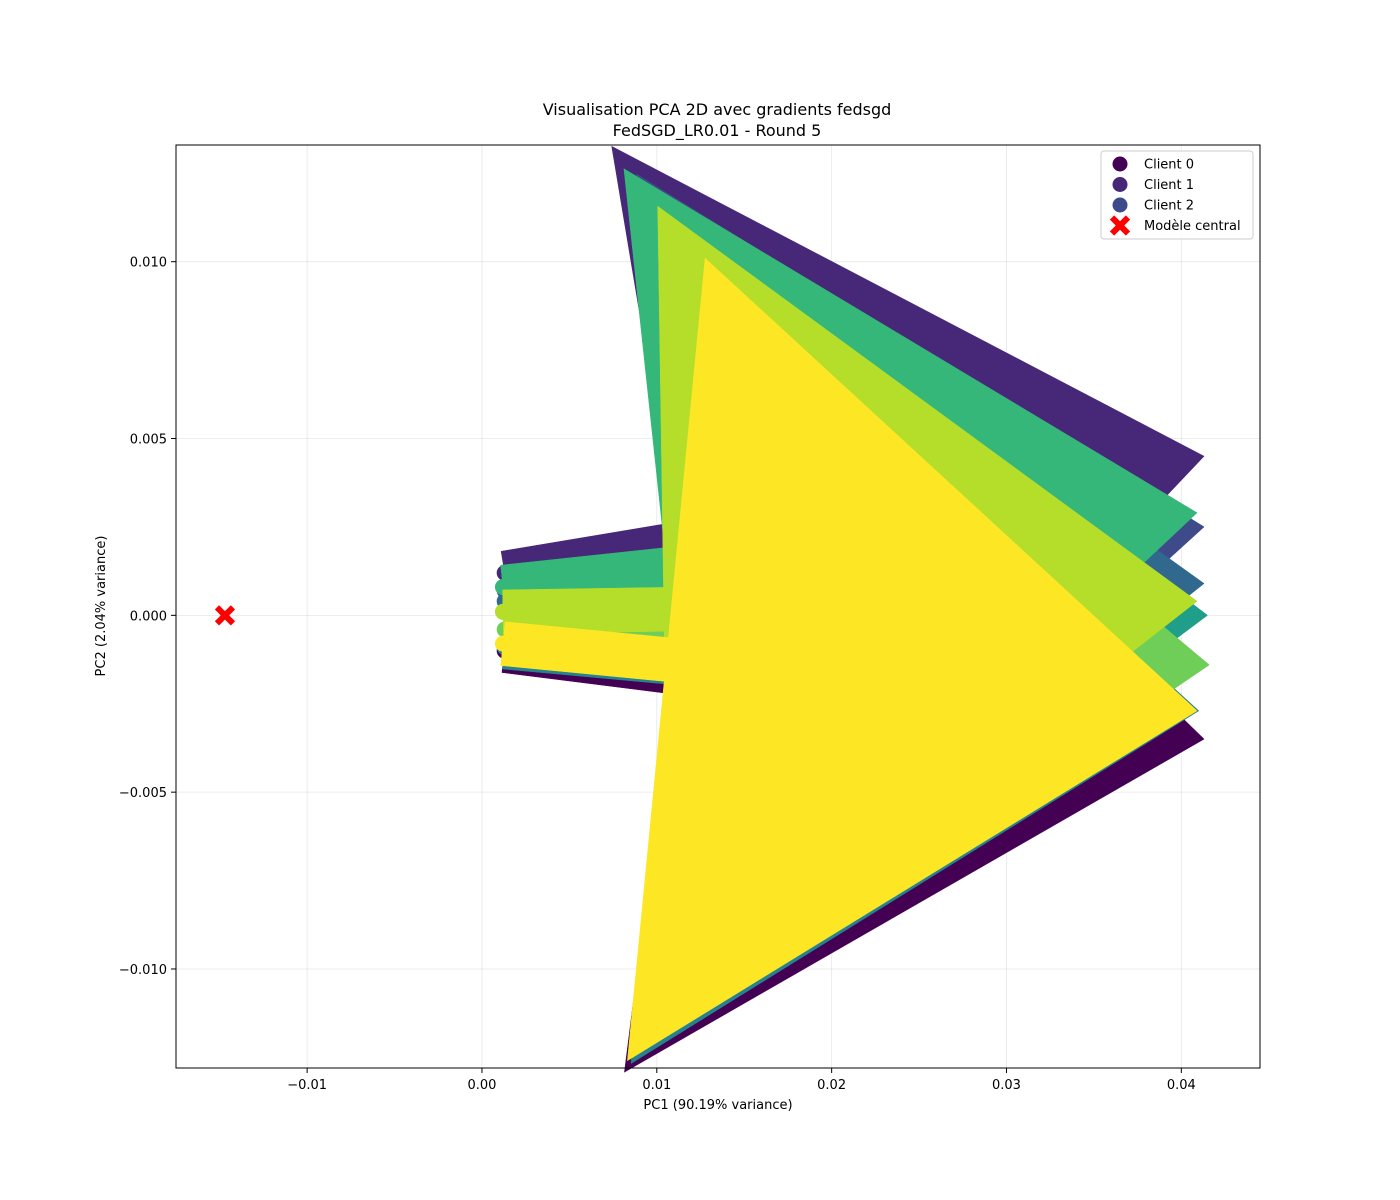 Image resolution: width=1400 pixels, height=1200 pixels. Describe the element at coordinates (225, 615) in the screenshot. I see `central-model-marker` at that location.